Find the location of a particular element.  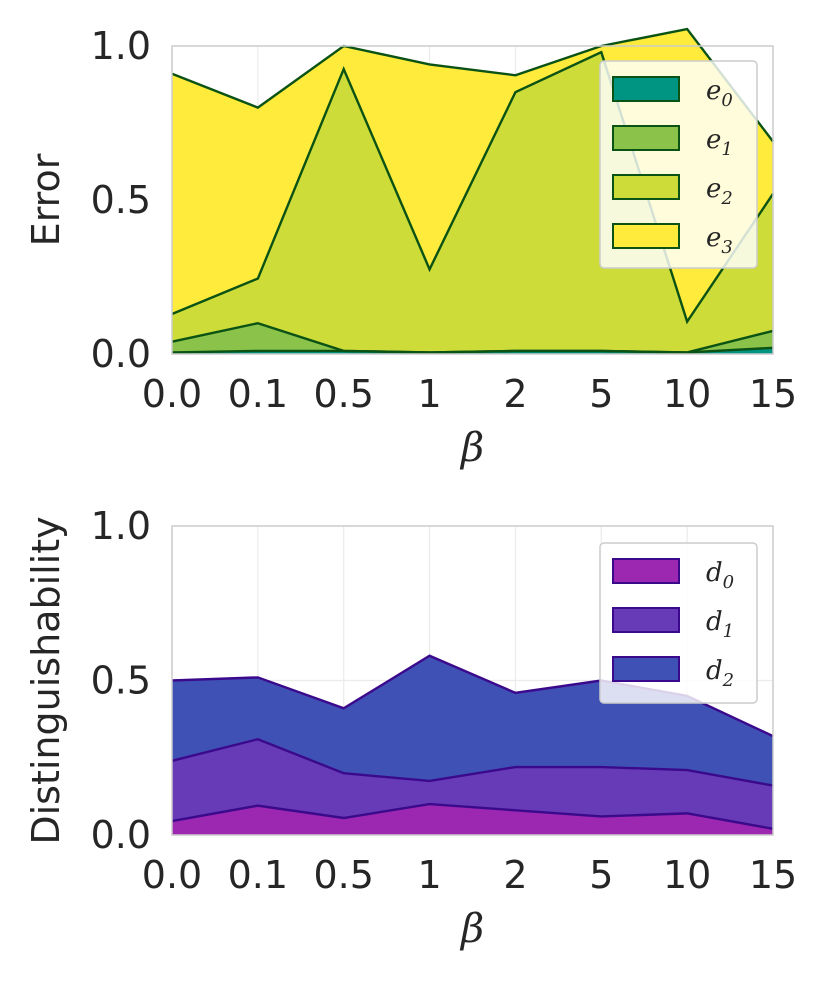

legend-subscript: 3 is located at coordinates (726, 247).